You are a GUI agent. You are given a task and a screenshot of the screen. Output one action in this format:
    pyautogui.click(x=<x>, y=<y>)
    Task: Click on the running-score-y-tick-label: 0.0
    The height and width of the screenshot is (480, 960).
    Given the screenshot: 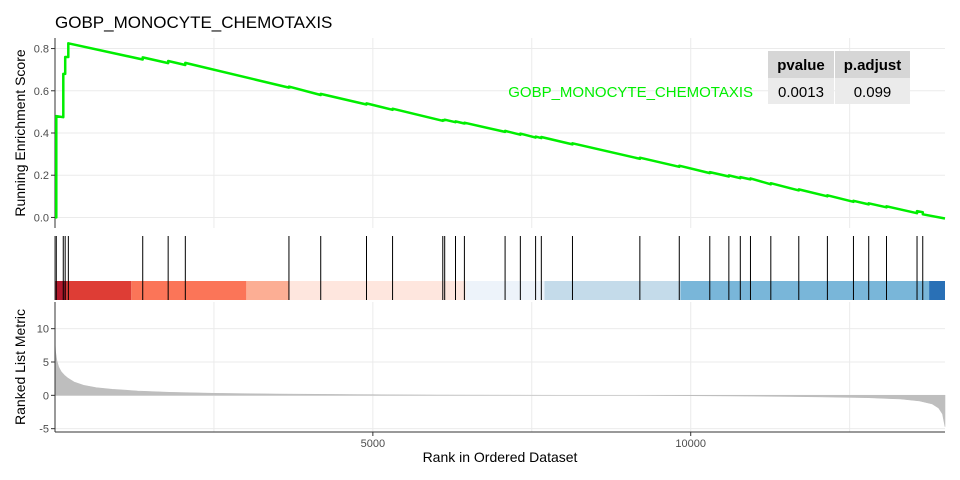 What is the action you would take?
    pyautogui.click(x=41, y=218)
    